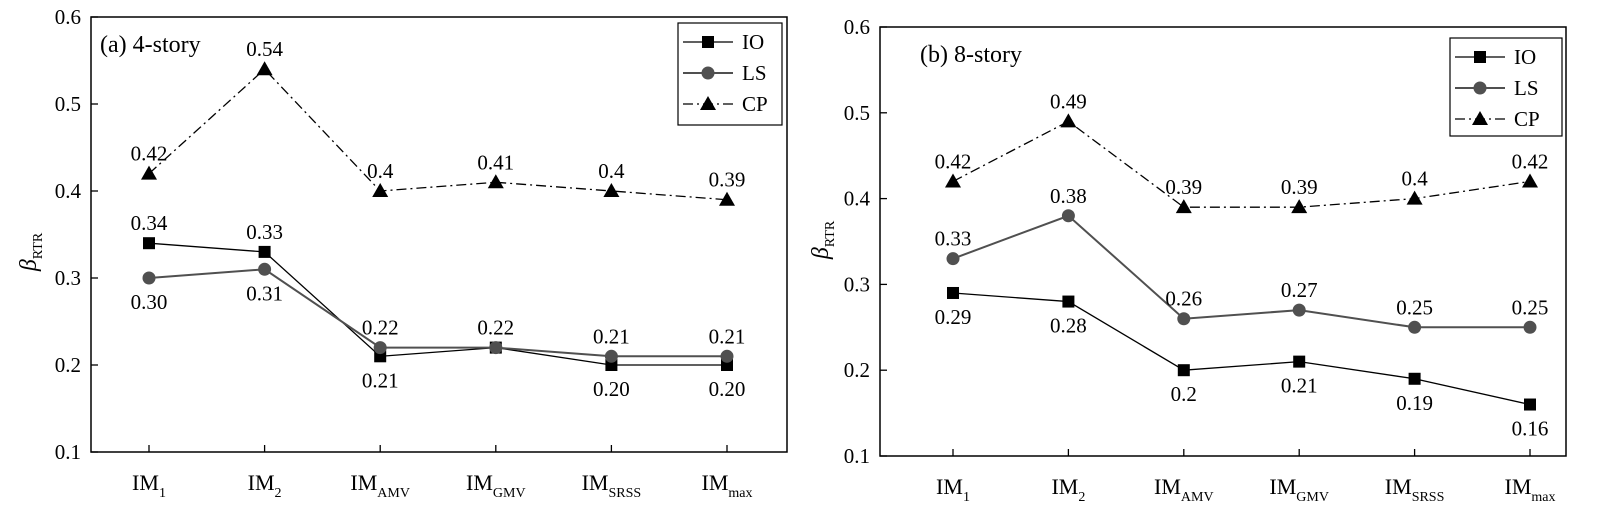 This screenshot has width=1598, height=524. What do you see at coordinates (264, 49) in the screenshot?
I see `data-label: 0.54` at bounding box center [264, 49].